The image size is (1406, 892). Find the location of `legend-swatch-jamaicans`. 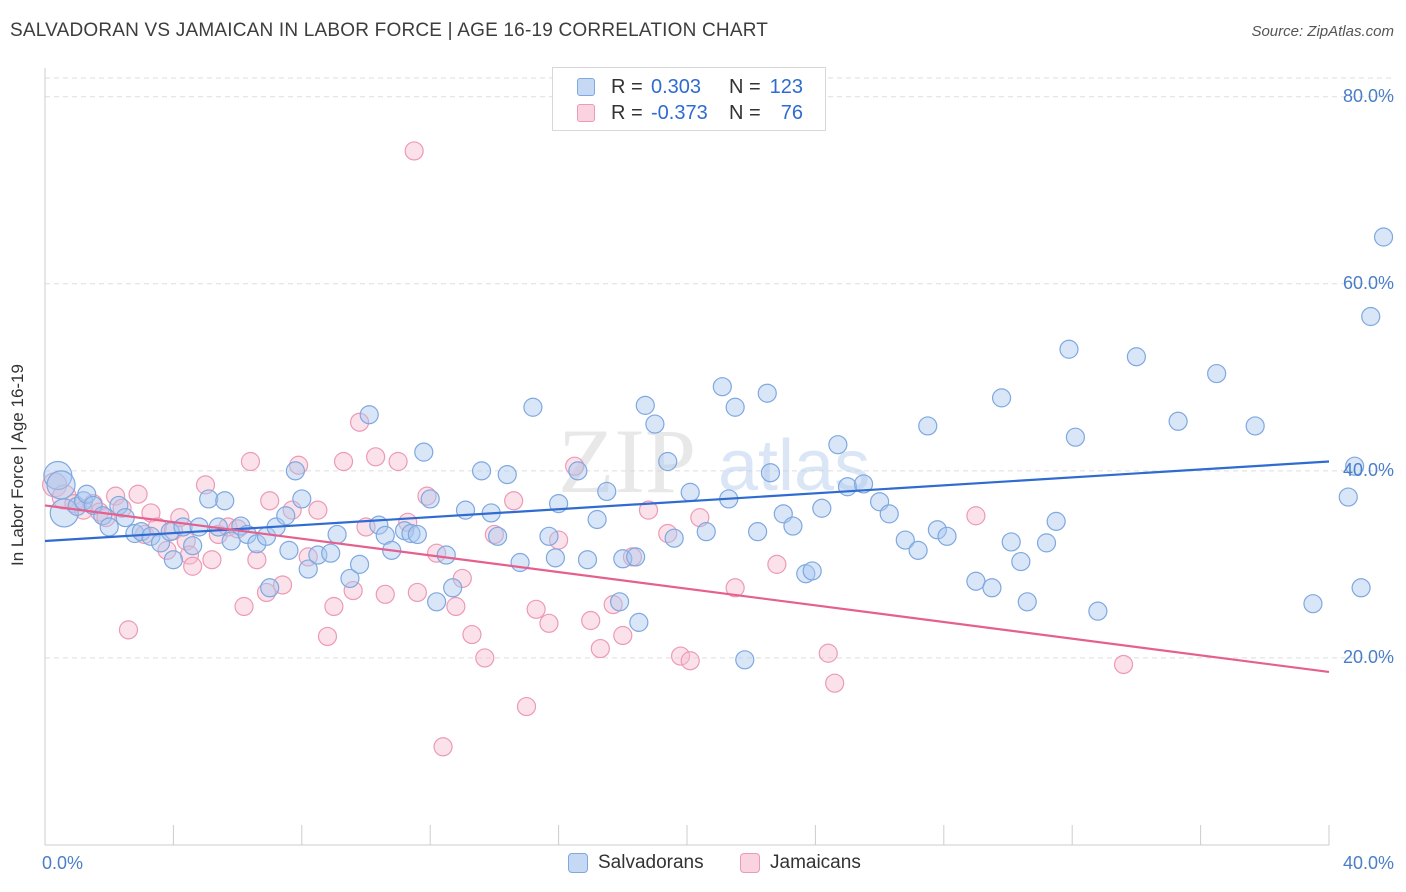

legend-swatch-jamaicans is located at coordinates (586, 113).